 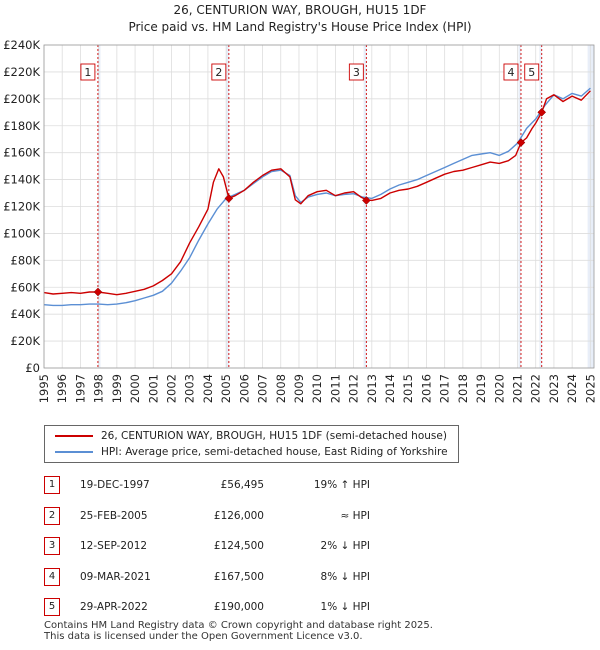 I want to click on sale-date: 25-FEB-2005, so click(x=114, y=515).